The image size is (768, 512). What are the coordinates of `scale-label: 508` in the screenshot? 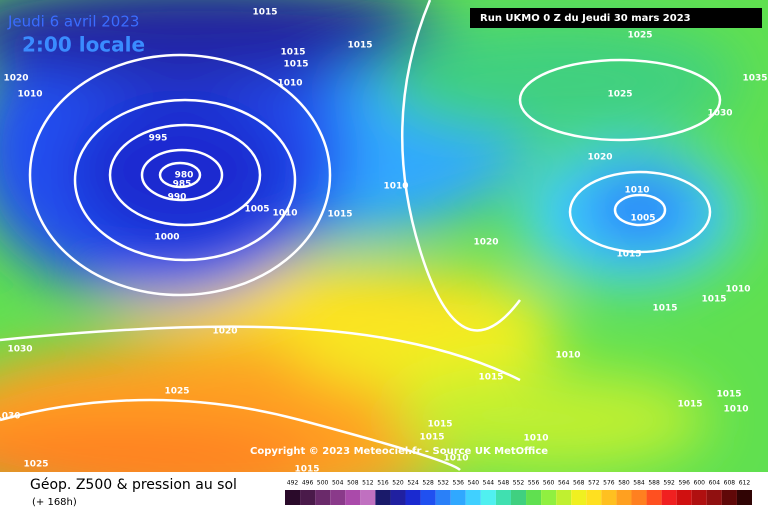 It's located at (353, 483).